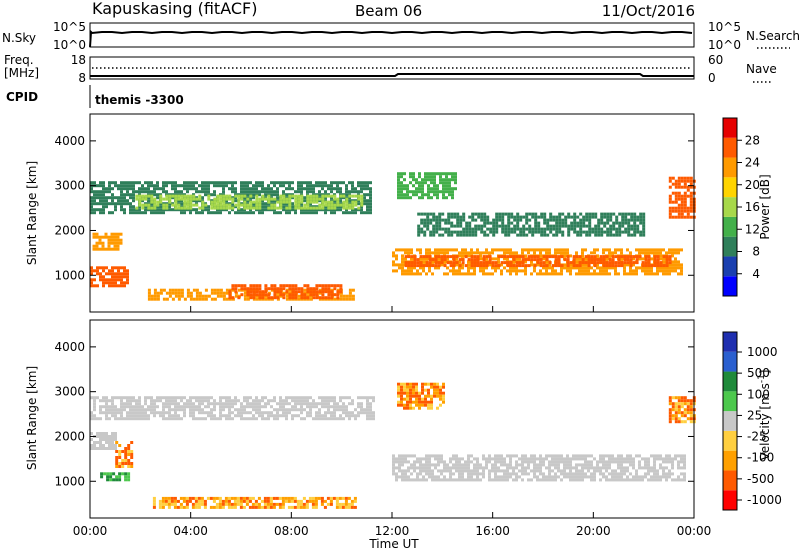 The image size is (800, 554). What do you see at coordinates (752, 207) in the screenshot?
I see `power-colorbar-tick-label: 16` at bounding box center [752, 207].